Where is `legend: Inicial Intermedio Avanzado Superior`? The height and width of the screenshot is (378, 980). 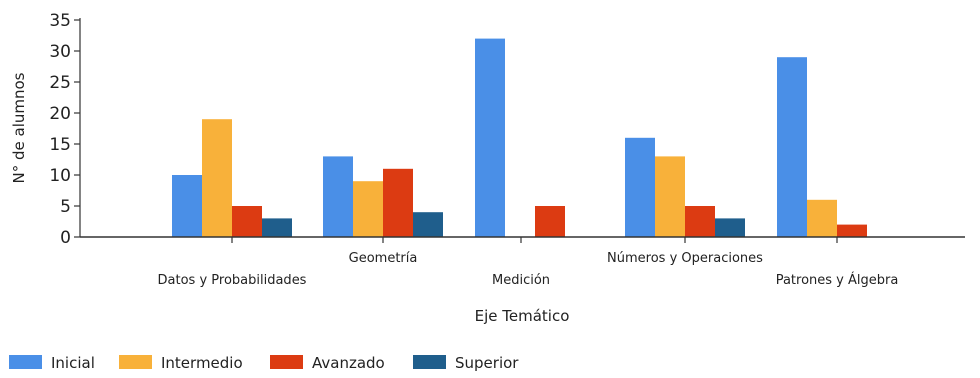 legend: Inicial Intermedio Avanzado Superior is located at coordinates (264, 363).